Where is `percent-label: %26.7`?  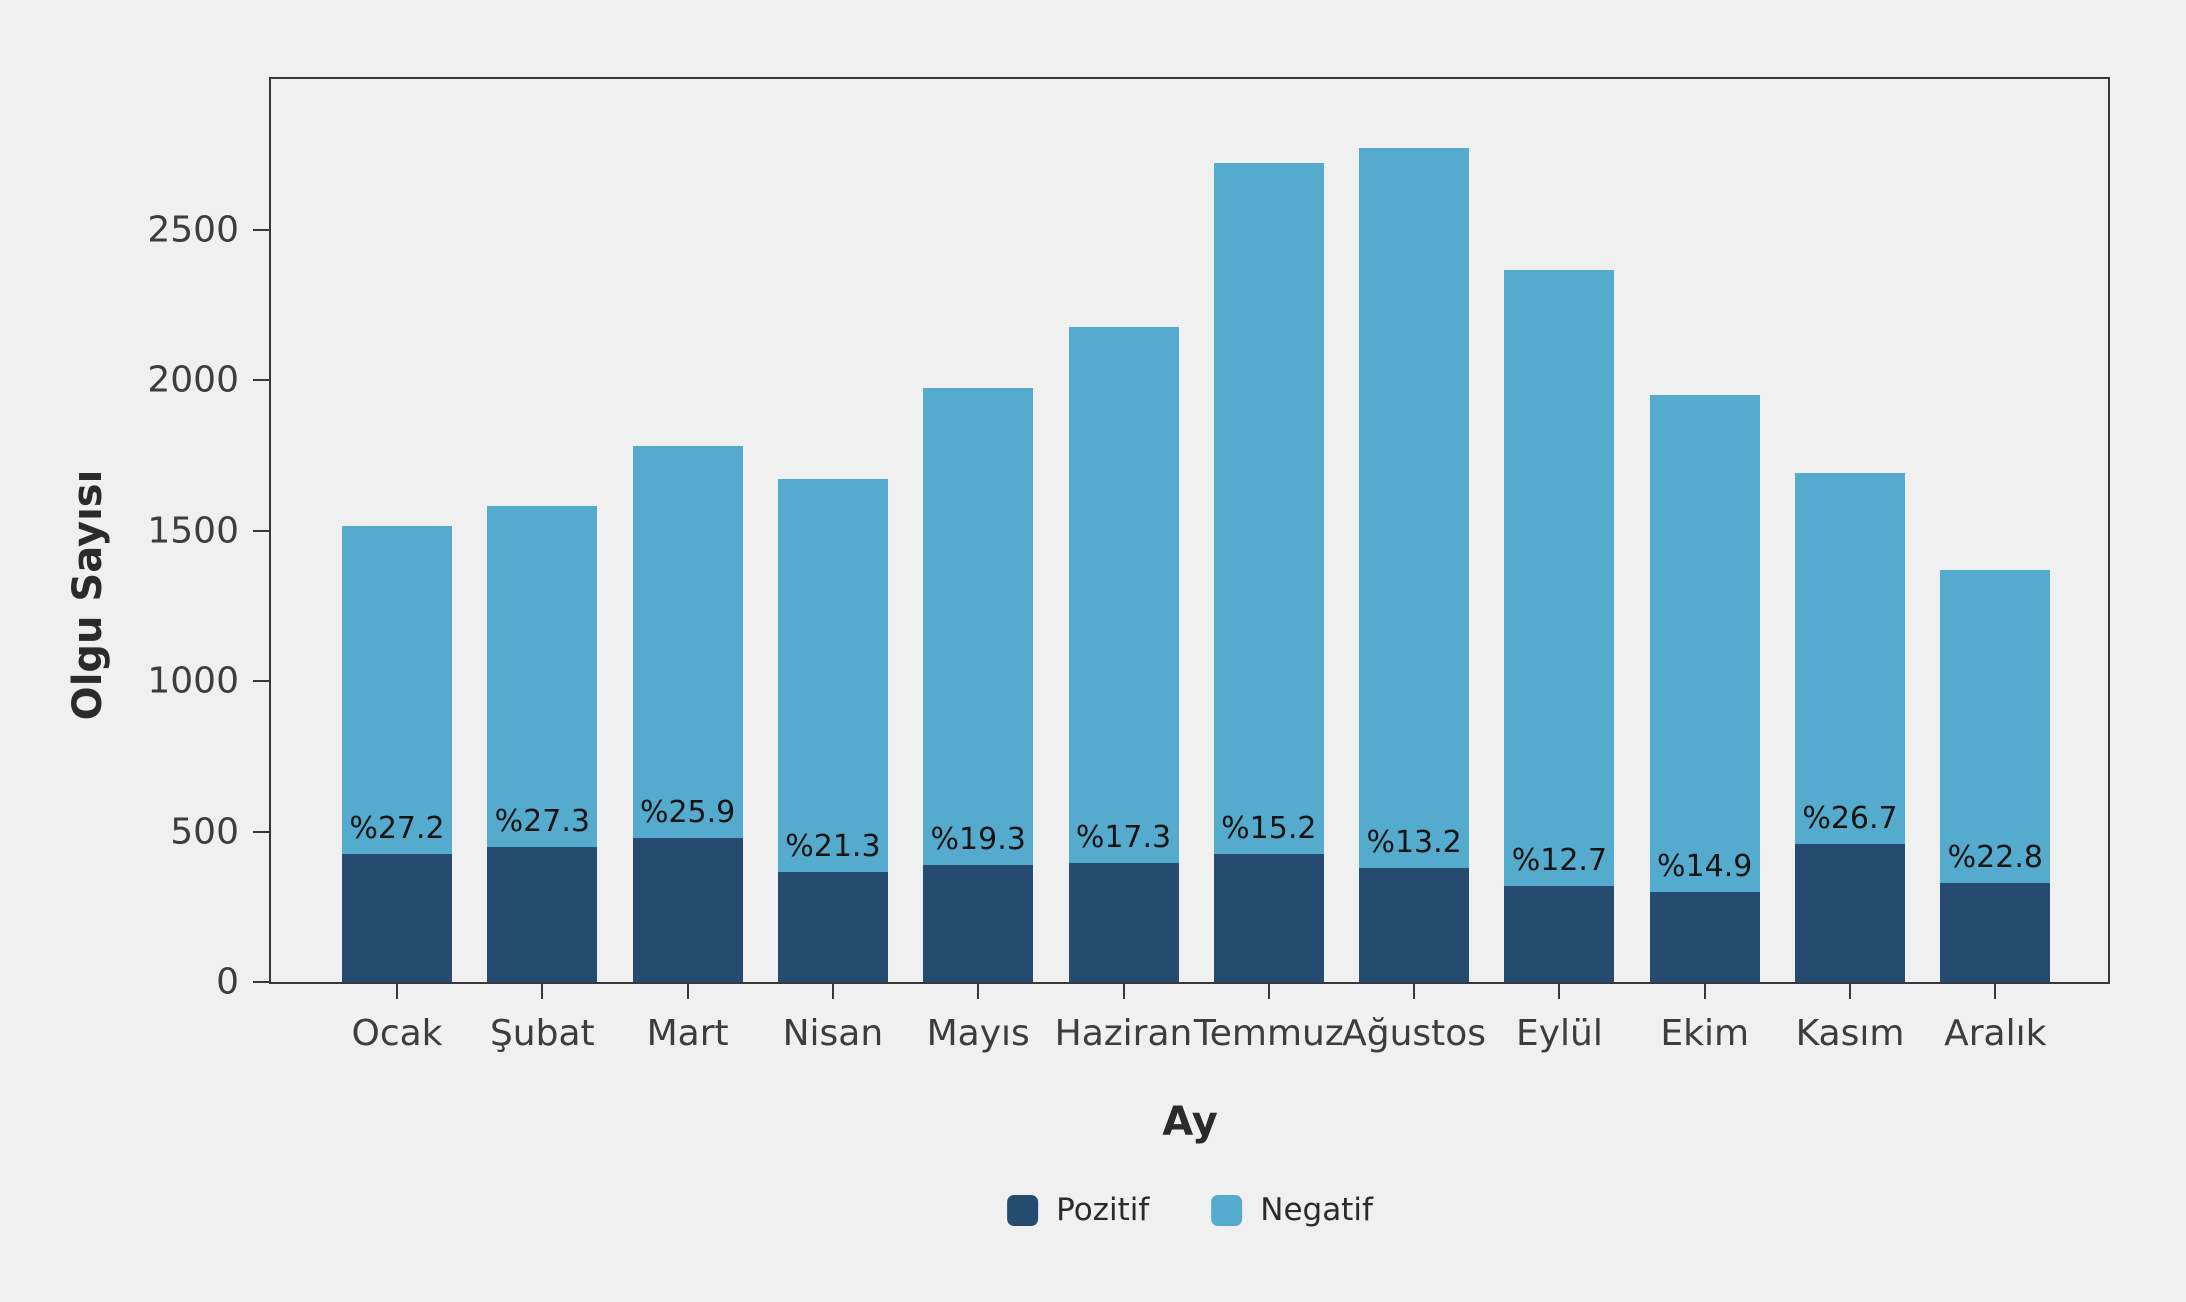
percent-label: %26.7 is located at coordinates (1850, 818).